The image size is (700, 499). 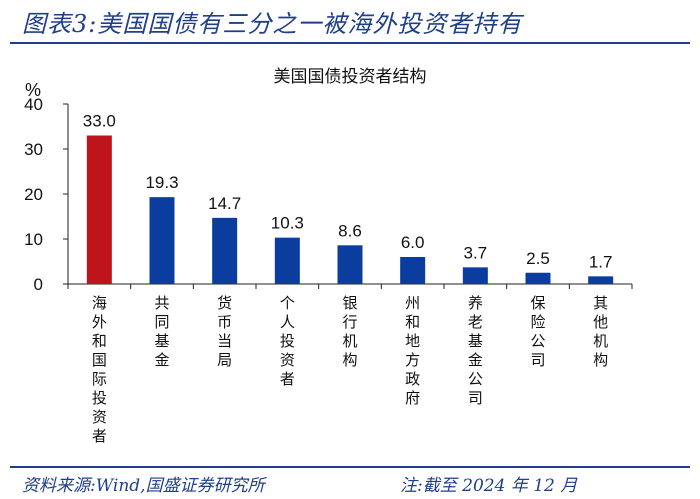 What do you see at coordinates (349, 341) in the screenshot?
I see `category-label-4-char-2: 机` at bounding box center [349, 341].